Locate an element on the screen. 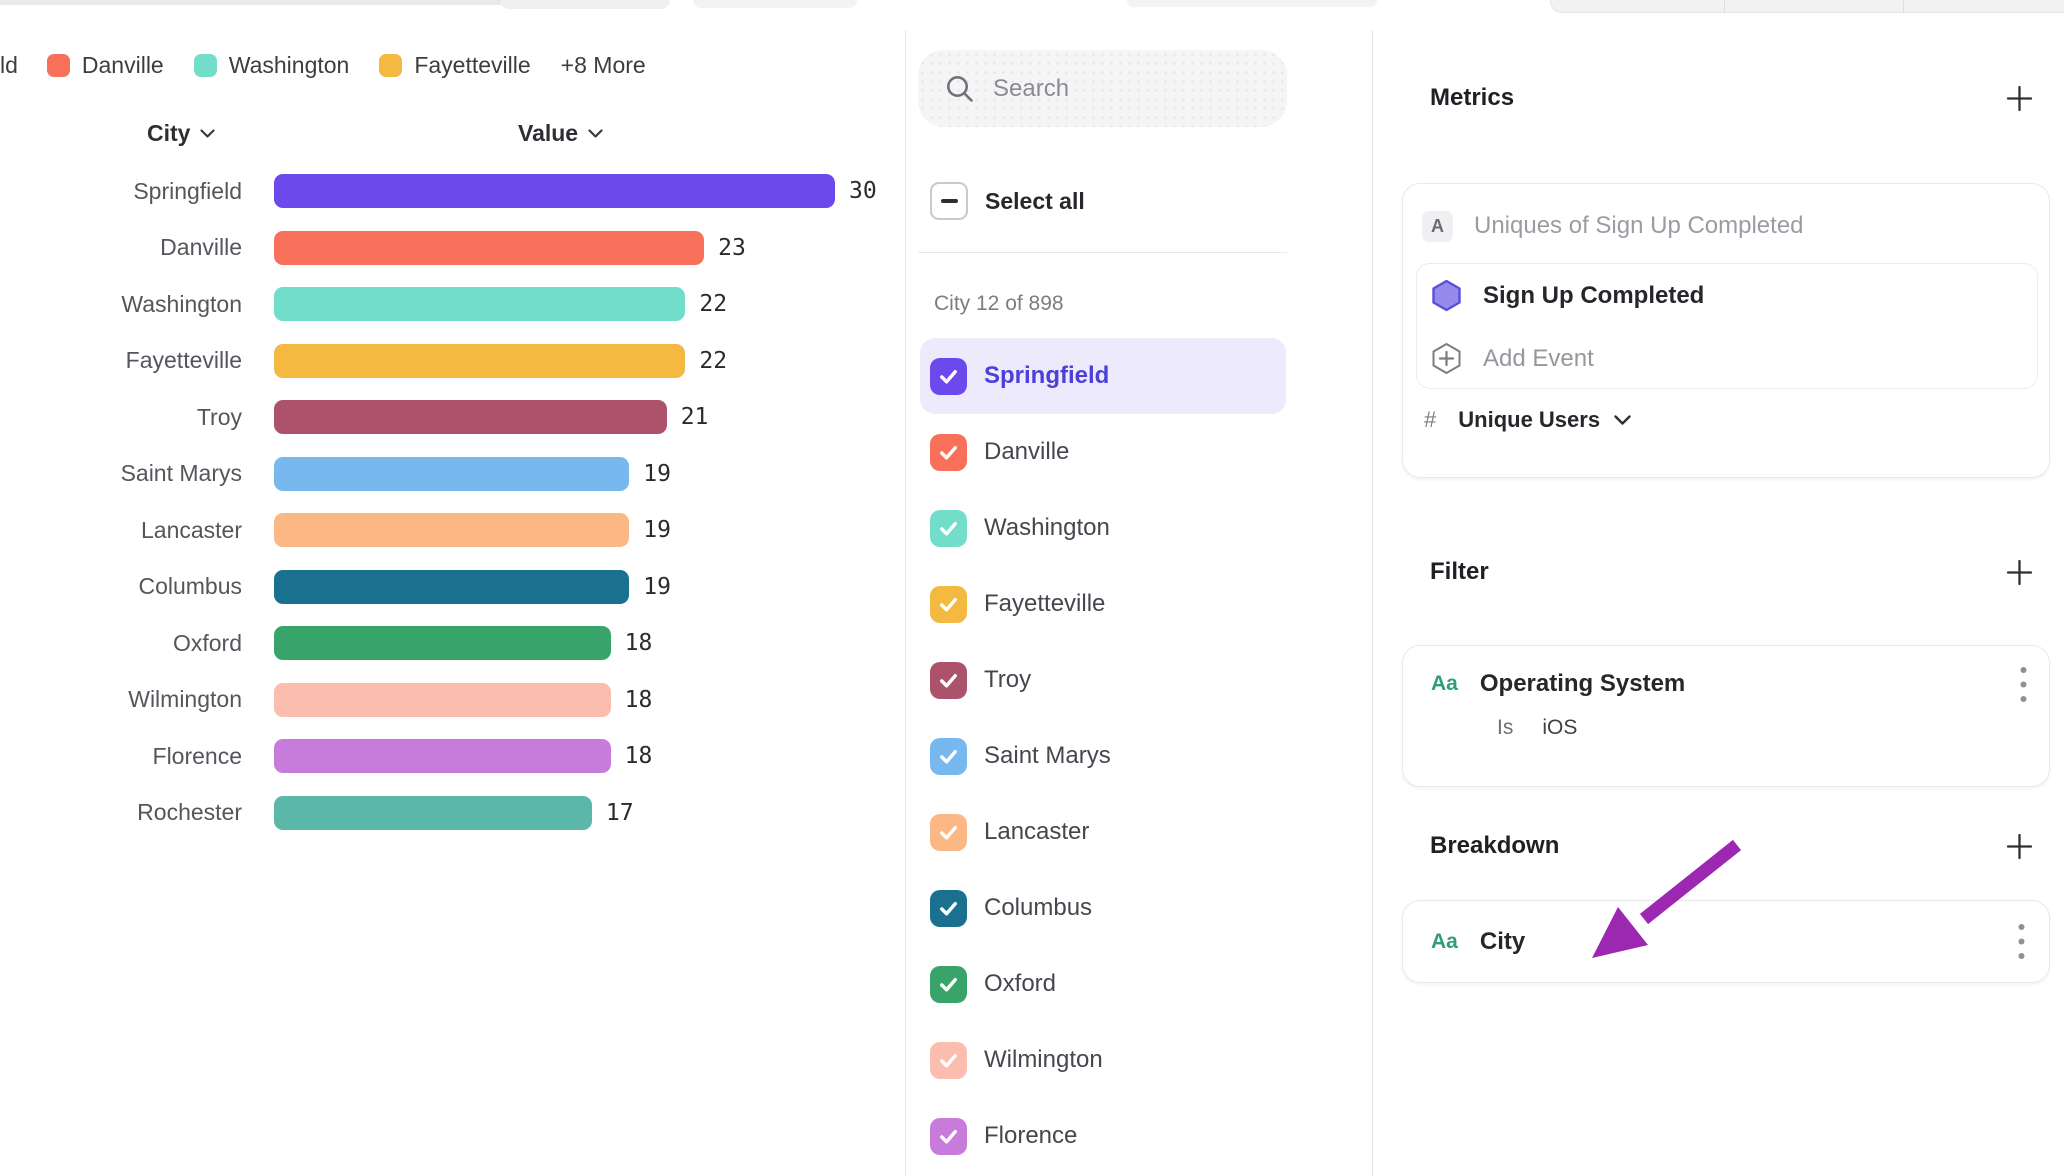 The height and width of the screenshot is (1176, 2064). chart-row: Wilmington 18 is located at coordinates (452, 700).